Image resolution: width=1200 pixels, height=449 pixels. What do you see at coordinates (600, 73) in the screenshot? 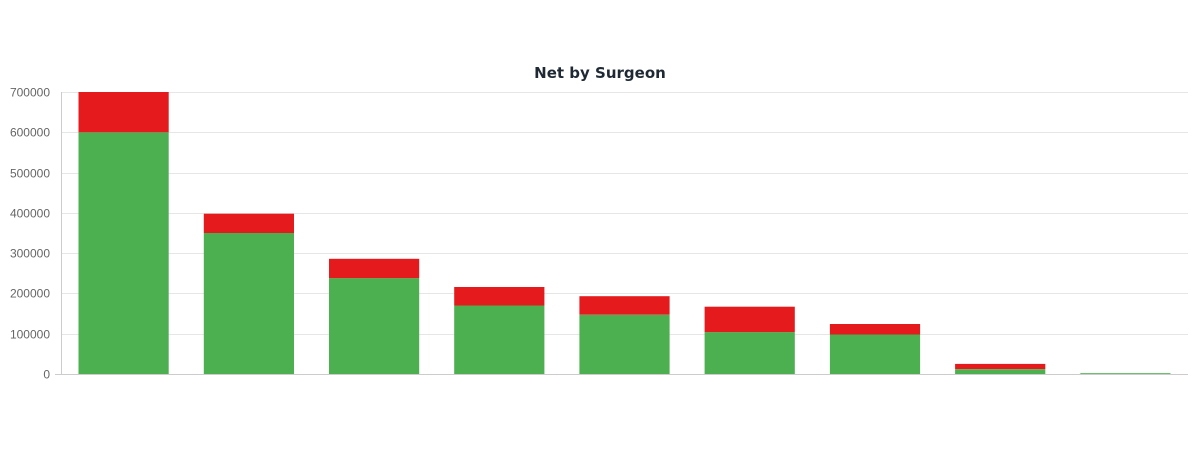
I see `chart-title: Net by Surgeon` at bounding box center [600, 73].